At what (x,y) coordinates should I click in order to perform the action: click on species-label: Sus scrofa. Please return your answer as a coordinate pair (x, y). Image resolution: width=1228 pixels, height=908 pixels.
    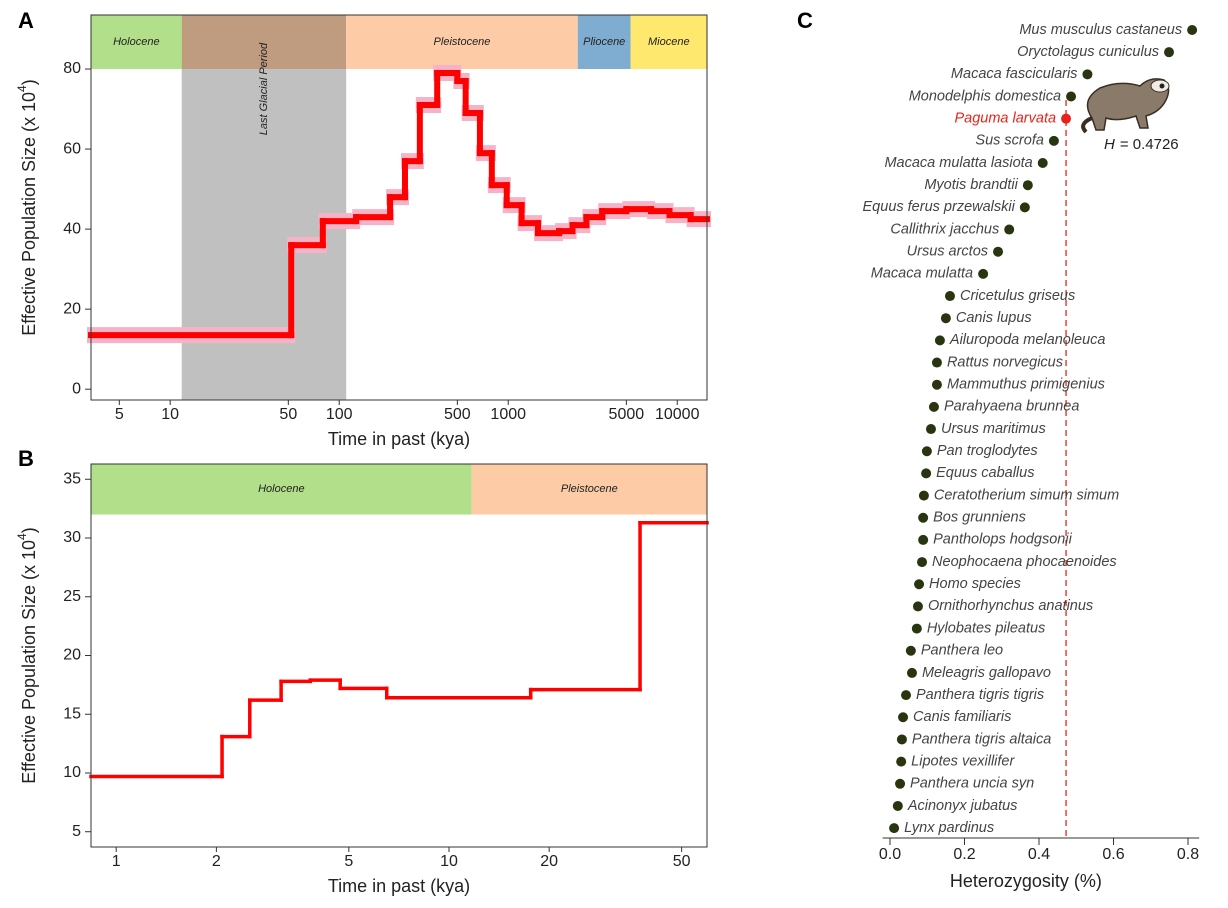
    Looking at the image, I should click on (1009, 141).